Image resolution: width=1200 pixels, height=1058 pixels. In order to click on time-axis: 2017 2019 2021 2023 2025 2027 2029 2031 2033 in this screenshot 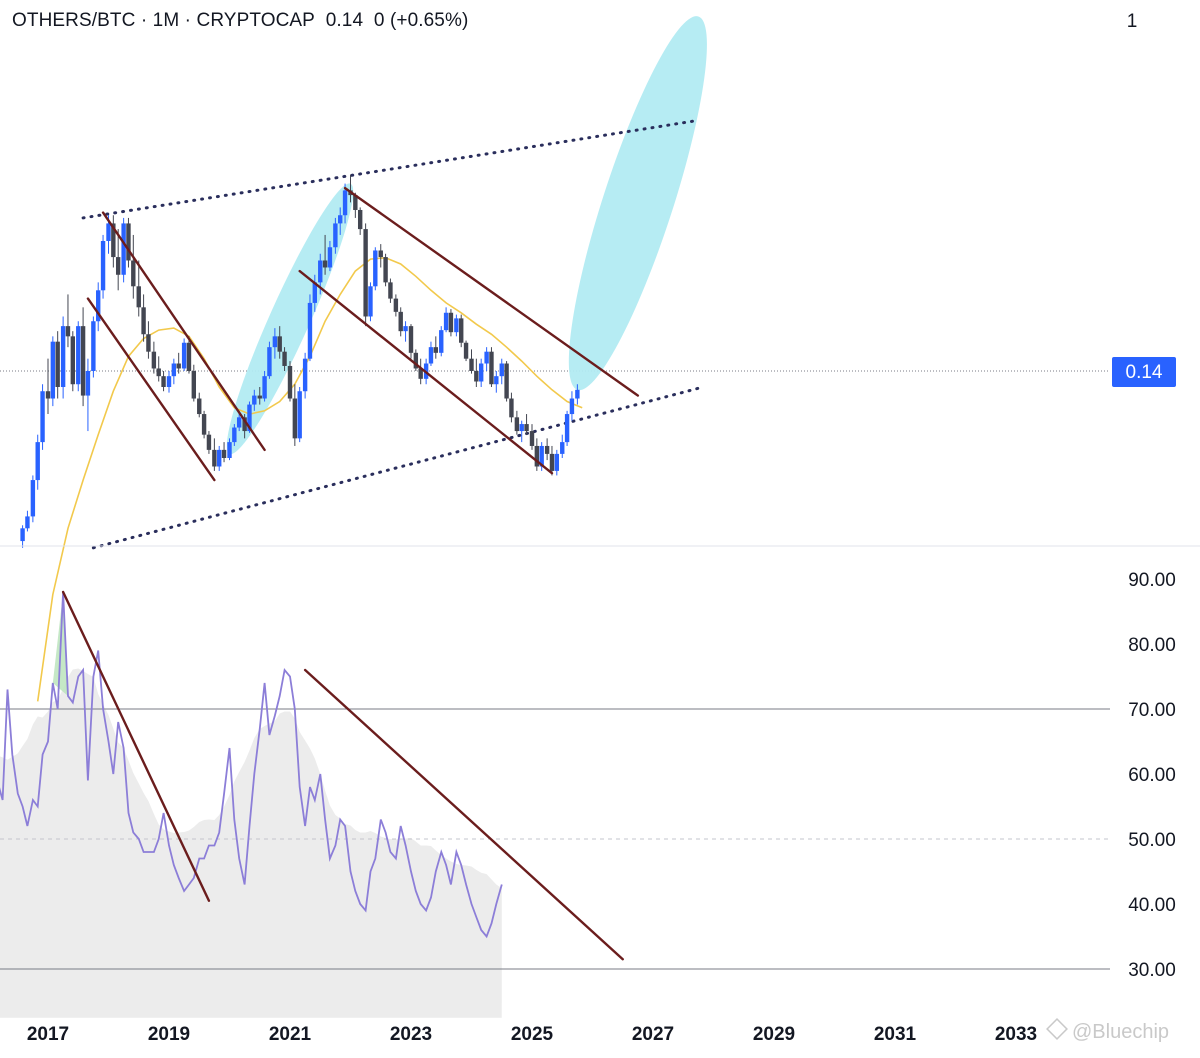, I will do `click(532, 1034)`.